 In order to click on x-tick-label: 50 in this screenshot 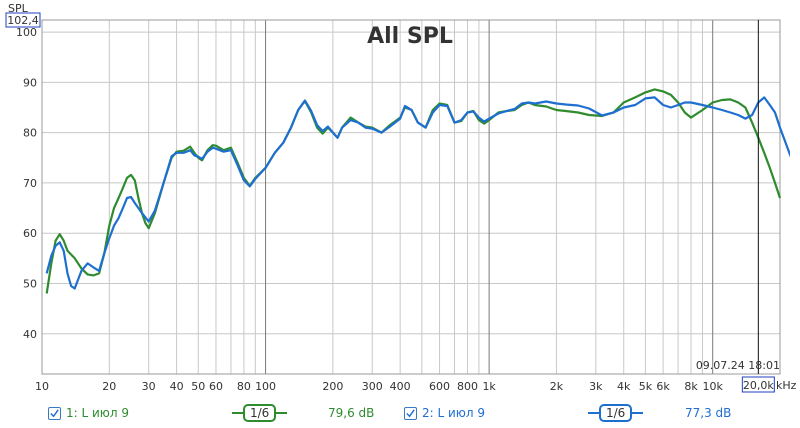, I will do `click(198, 386)`.